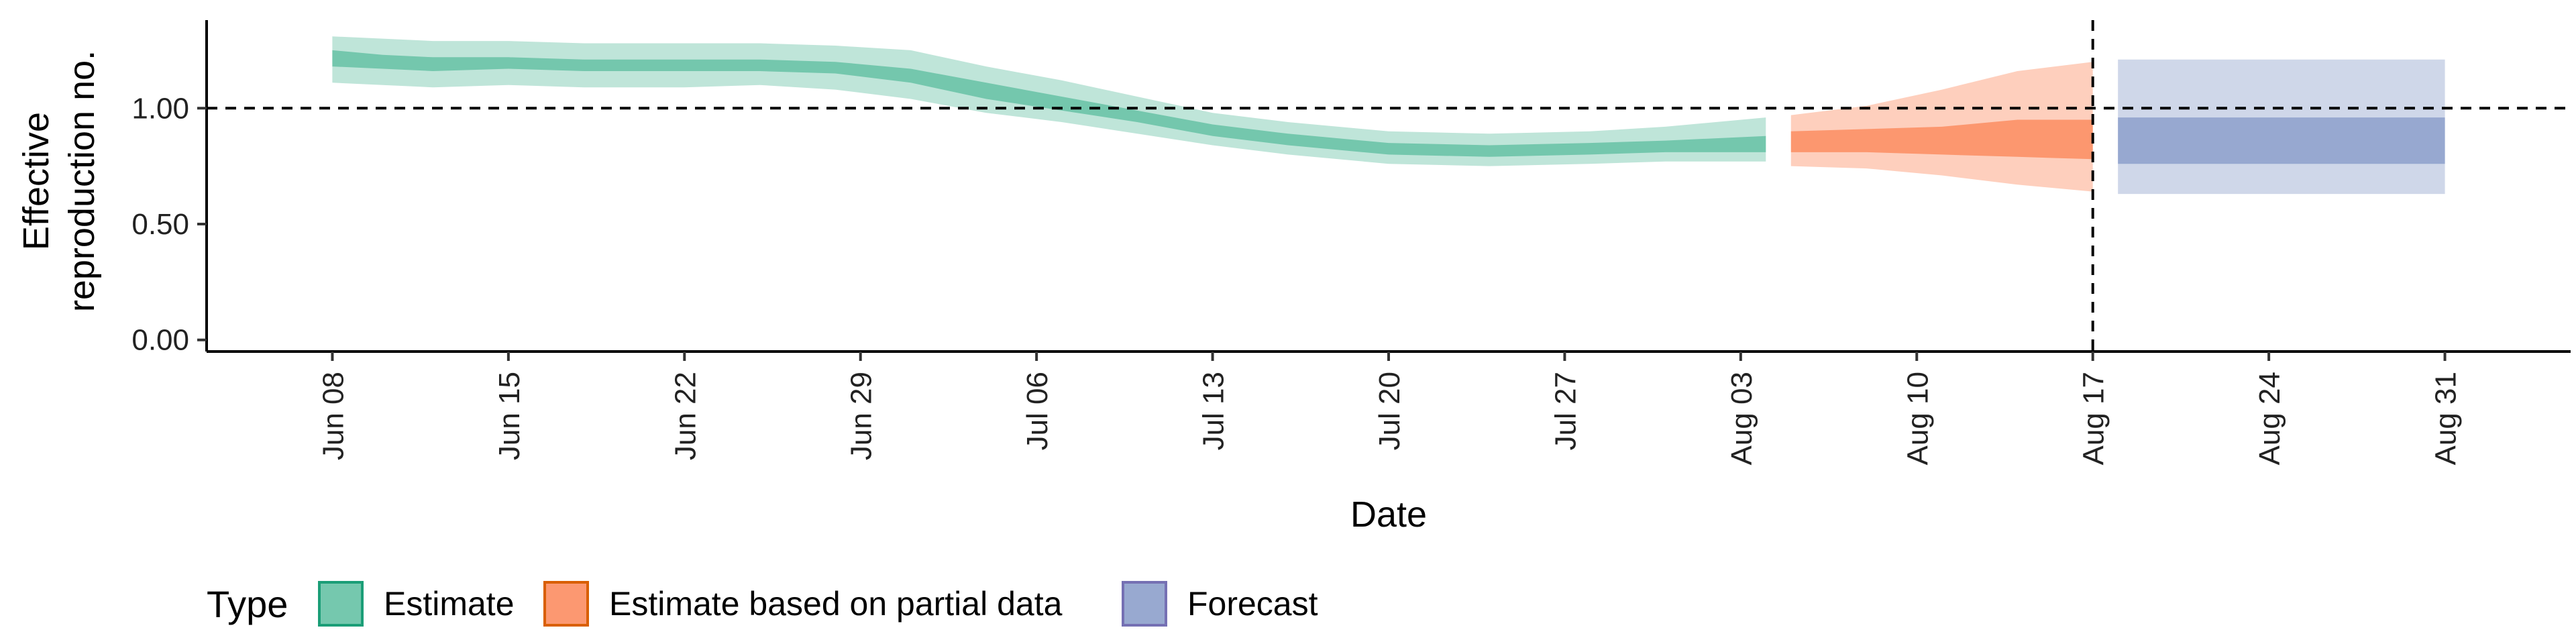 The width and height of the screenshot is (2576, 644). I want to click on x-tick-label: Aug 03, so click(1741, 418).